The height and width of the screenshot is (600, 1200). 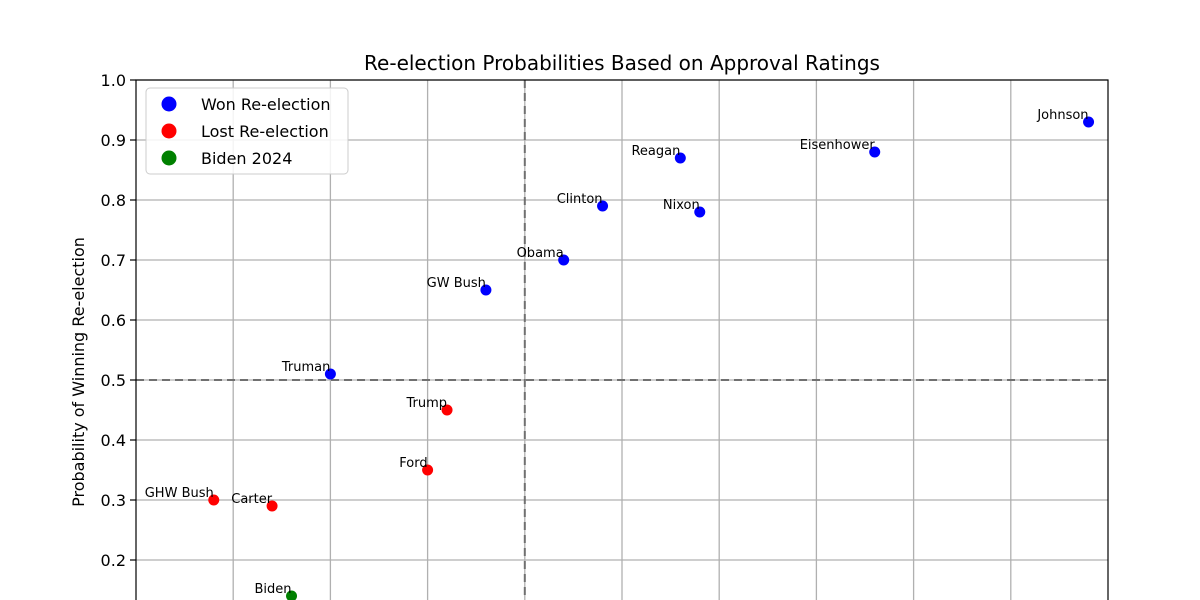 I want to click on legend-box, so click(x=247, y=131).